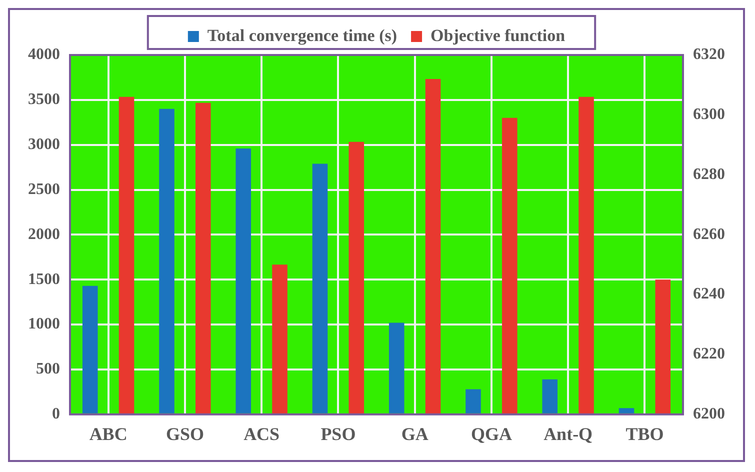  I want to click on y2-tick-label: 6300, so click(709, 115).